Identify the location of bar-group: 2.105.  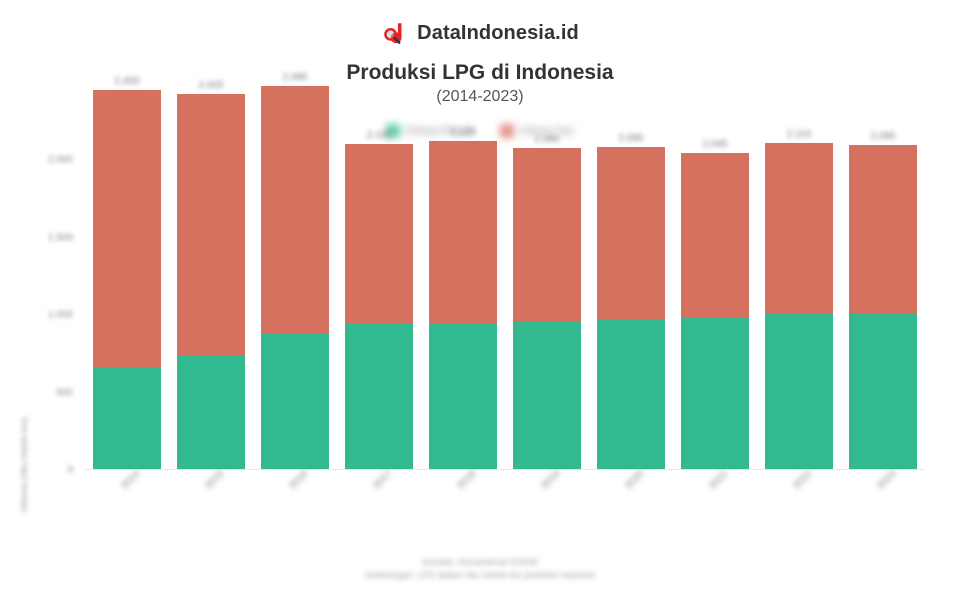
(379, 300).